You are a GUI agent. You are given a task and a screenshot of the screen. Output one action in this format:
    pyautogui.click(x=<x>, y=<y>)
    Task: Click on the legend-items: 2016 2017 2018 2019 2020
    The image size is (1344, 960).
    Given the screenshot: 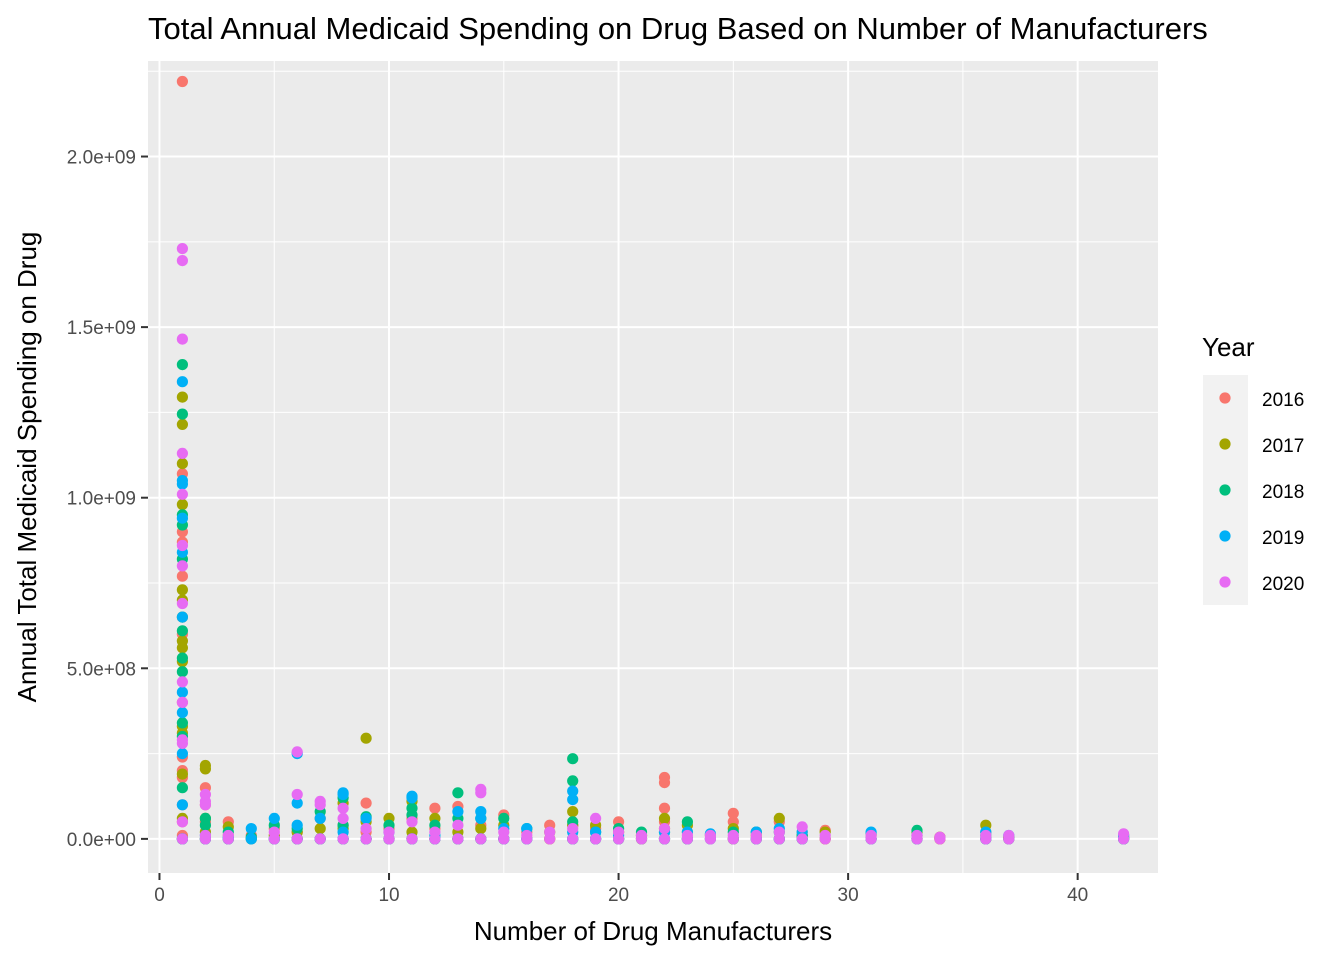 What is the action you would take?
    pyautogui.click(x=1253, y=490)
    